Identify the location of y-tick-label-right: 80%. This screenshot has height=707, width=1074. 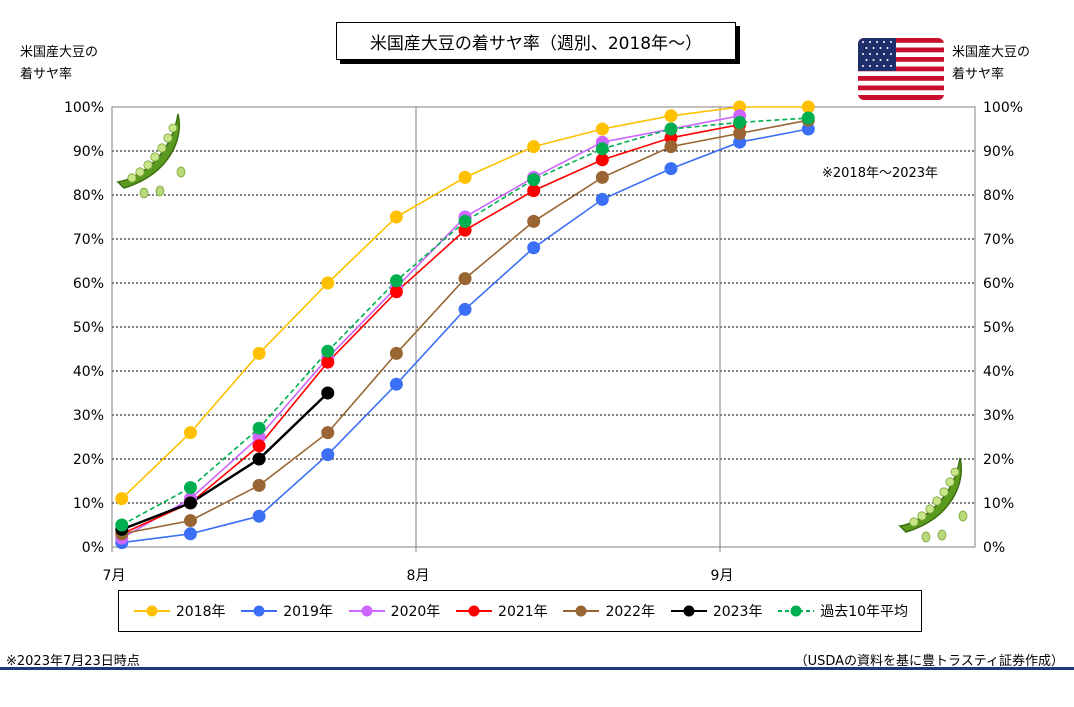
(998, 196).